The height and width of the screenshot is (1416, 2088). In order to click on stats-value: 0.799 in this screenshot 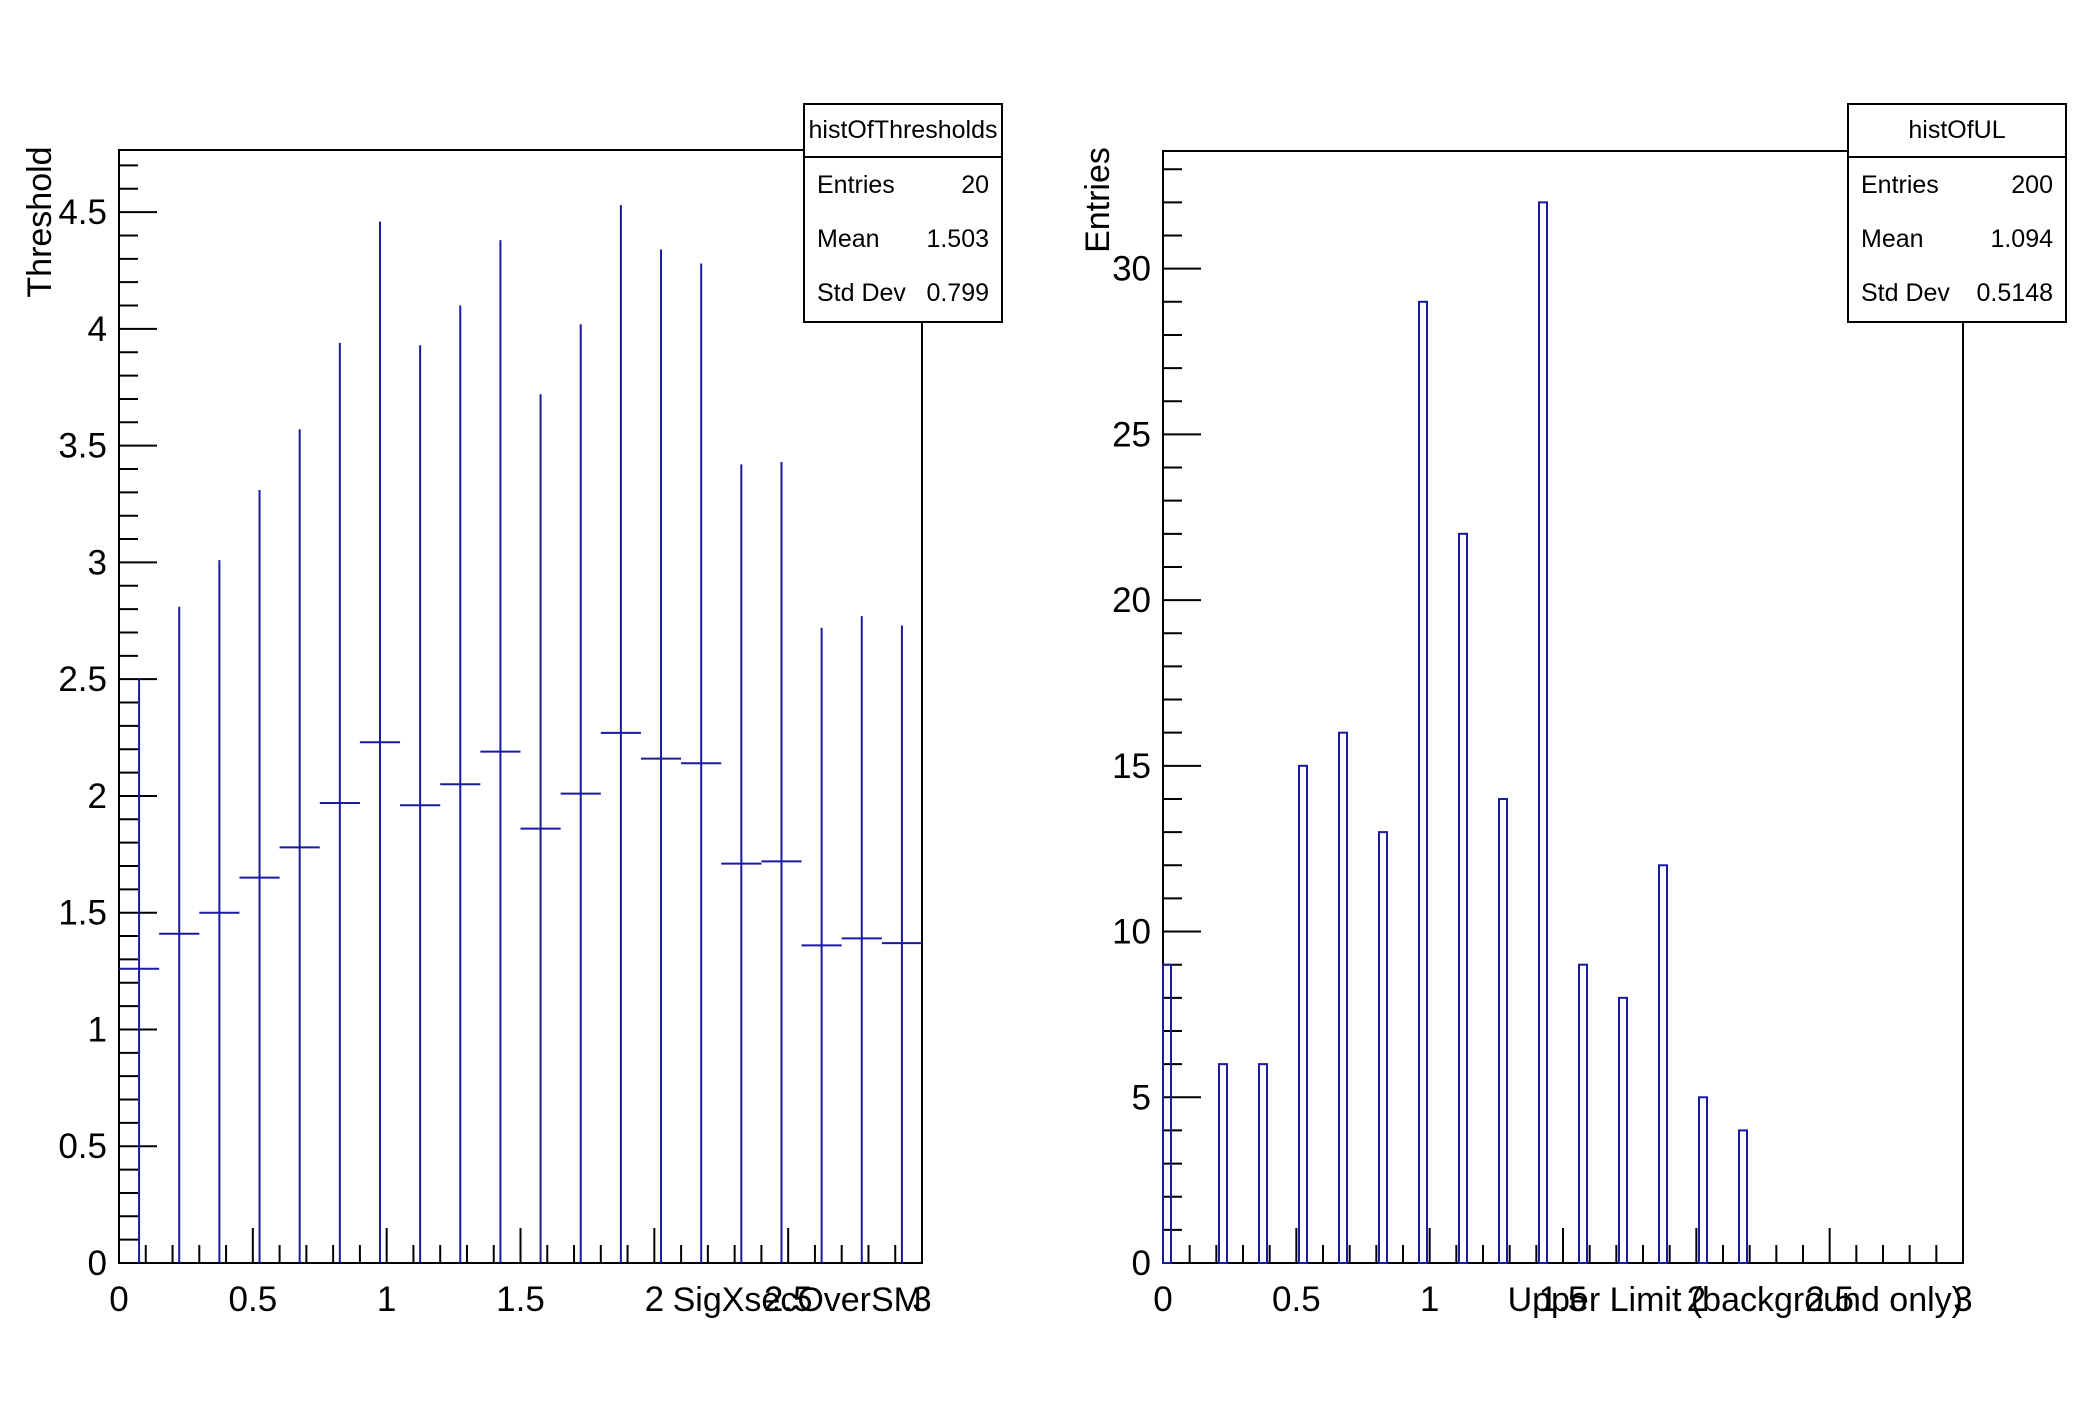, I will do `click(957, 292)`.